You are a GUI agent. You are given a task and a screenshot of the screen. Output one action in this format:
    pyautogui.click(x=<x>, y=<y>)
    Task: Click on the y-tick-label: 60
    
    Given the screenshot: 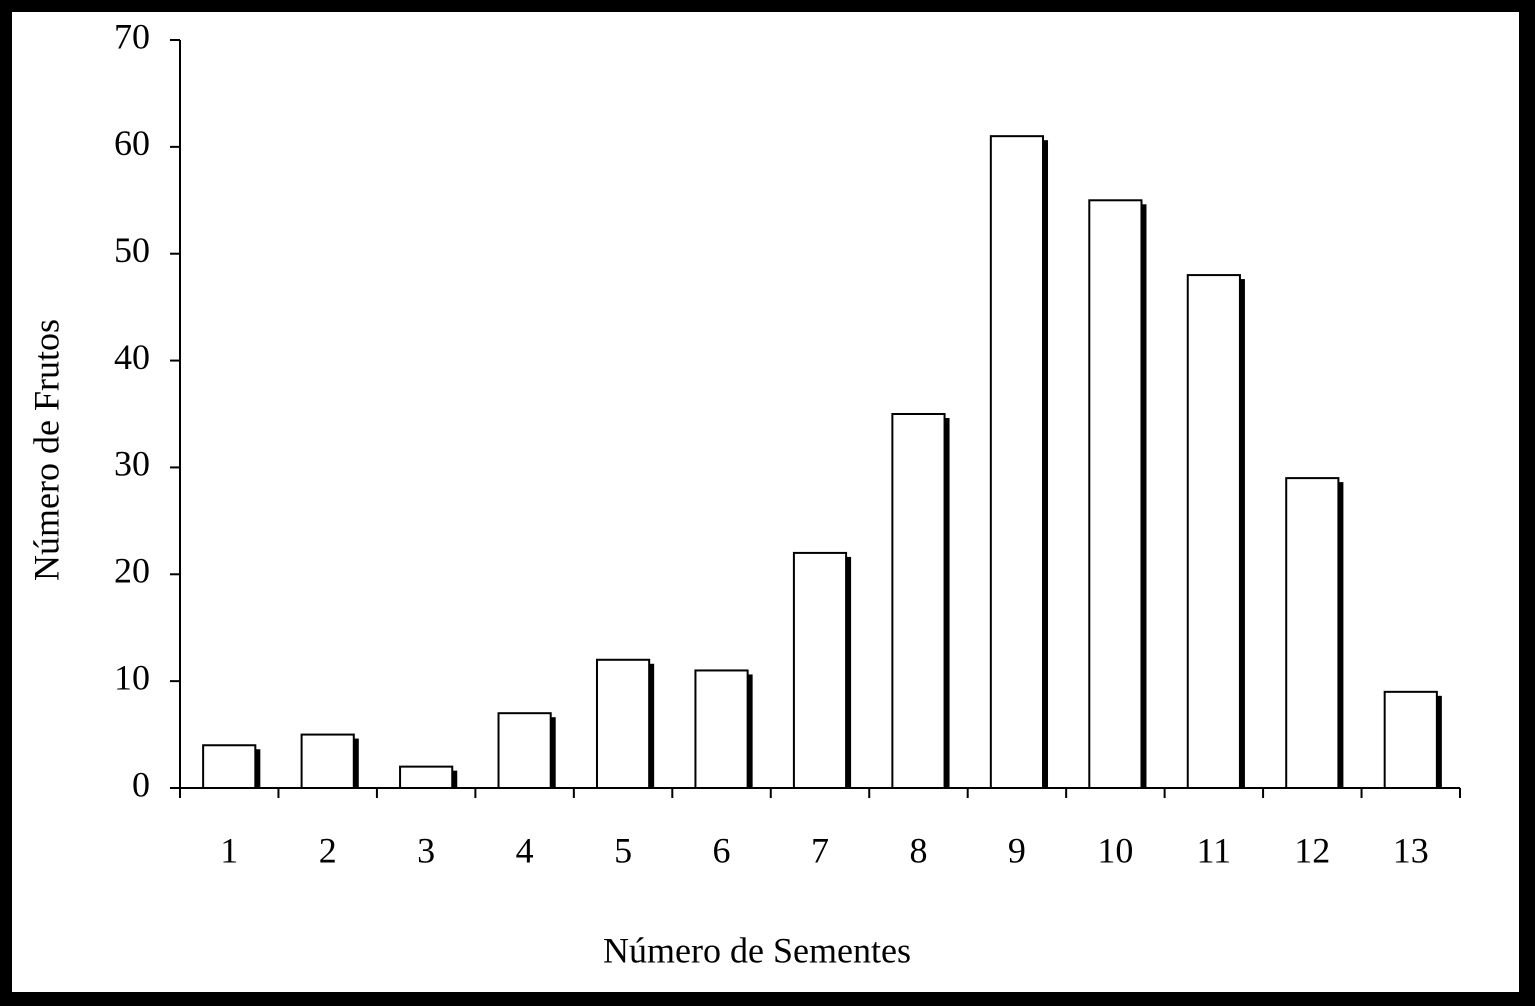 What is the action you would take?
    pyautogui.click(x=132, y=143)
    